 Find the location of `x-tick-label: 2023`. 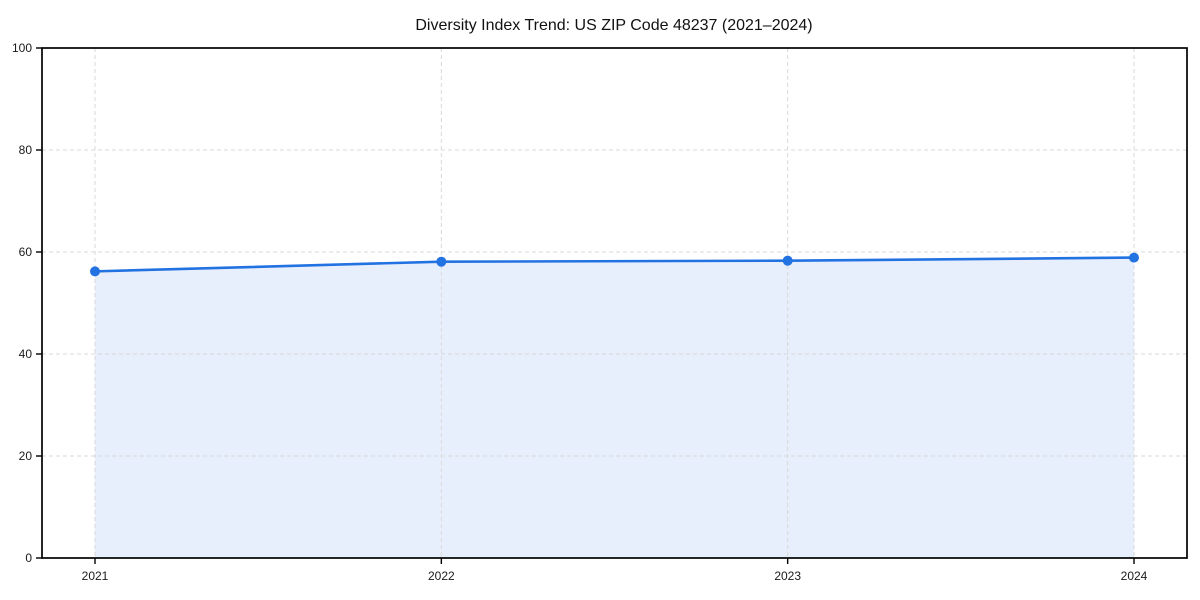

x-tick-label: 2023 is located at coordinates (787, 576).